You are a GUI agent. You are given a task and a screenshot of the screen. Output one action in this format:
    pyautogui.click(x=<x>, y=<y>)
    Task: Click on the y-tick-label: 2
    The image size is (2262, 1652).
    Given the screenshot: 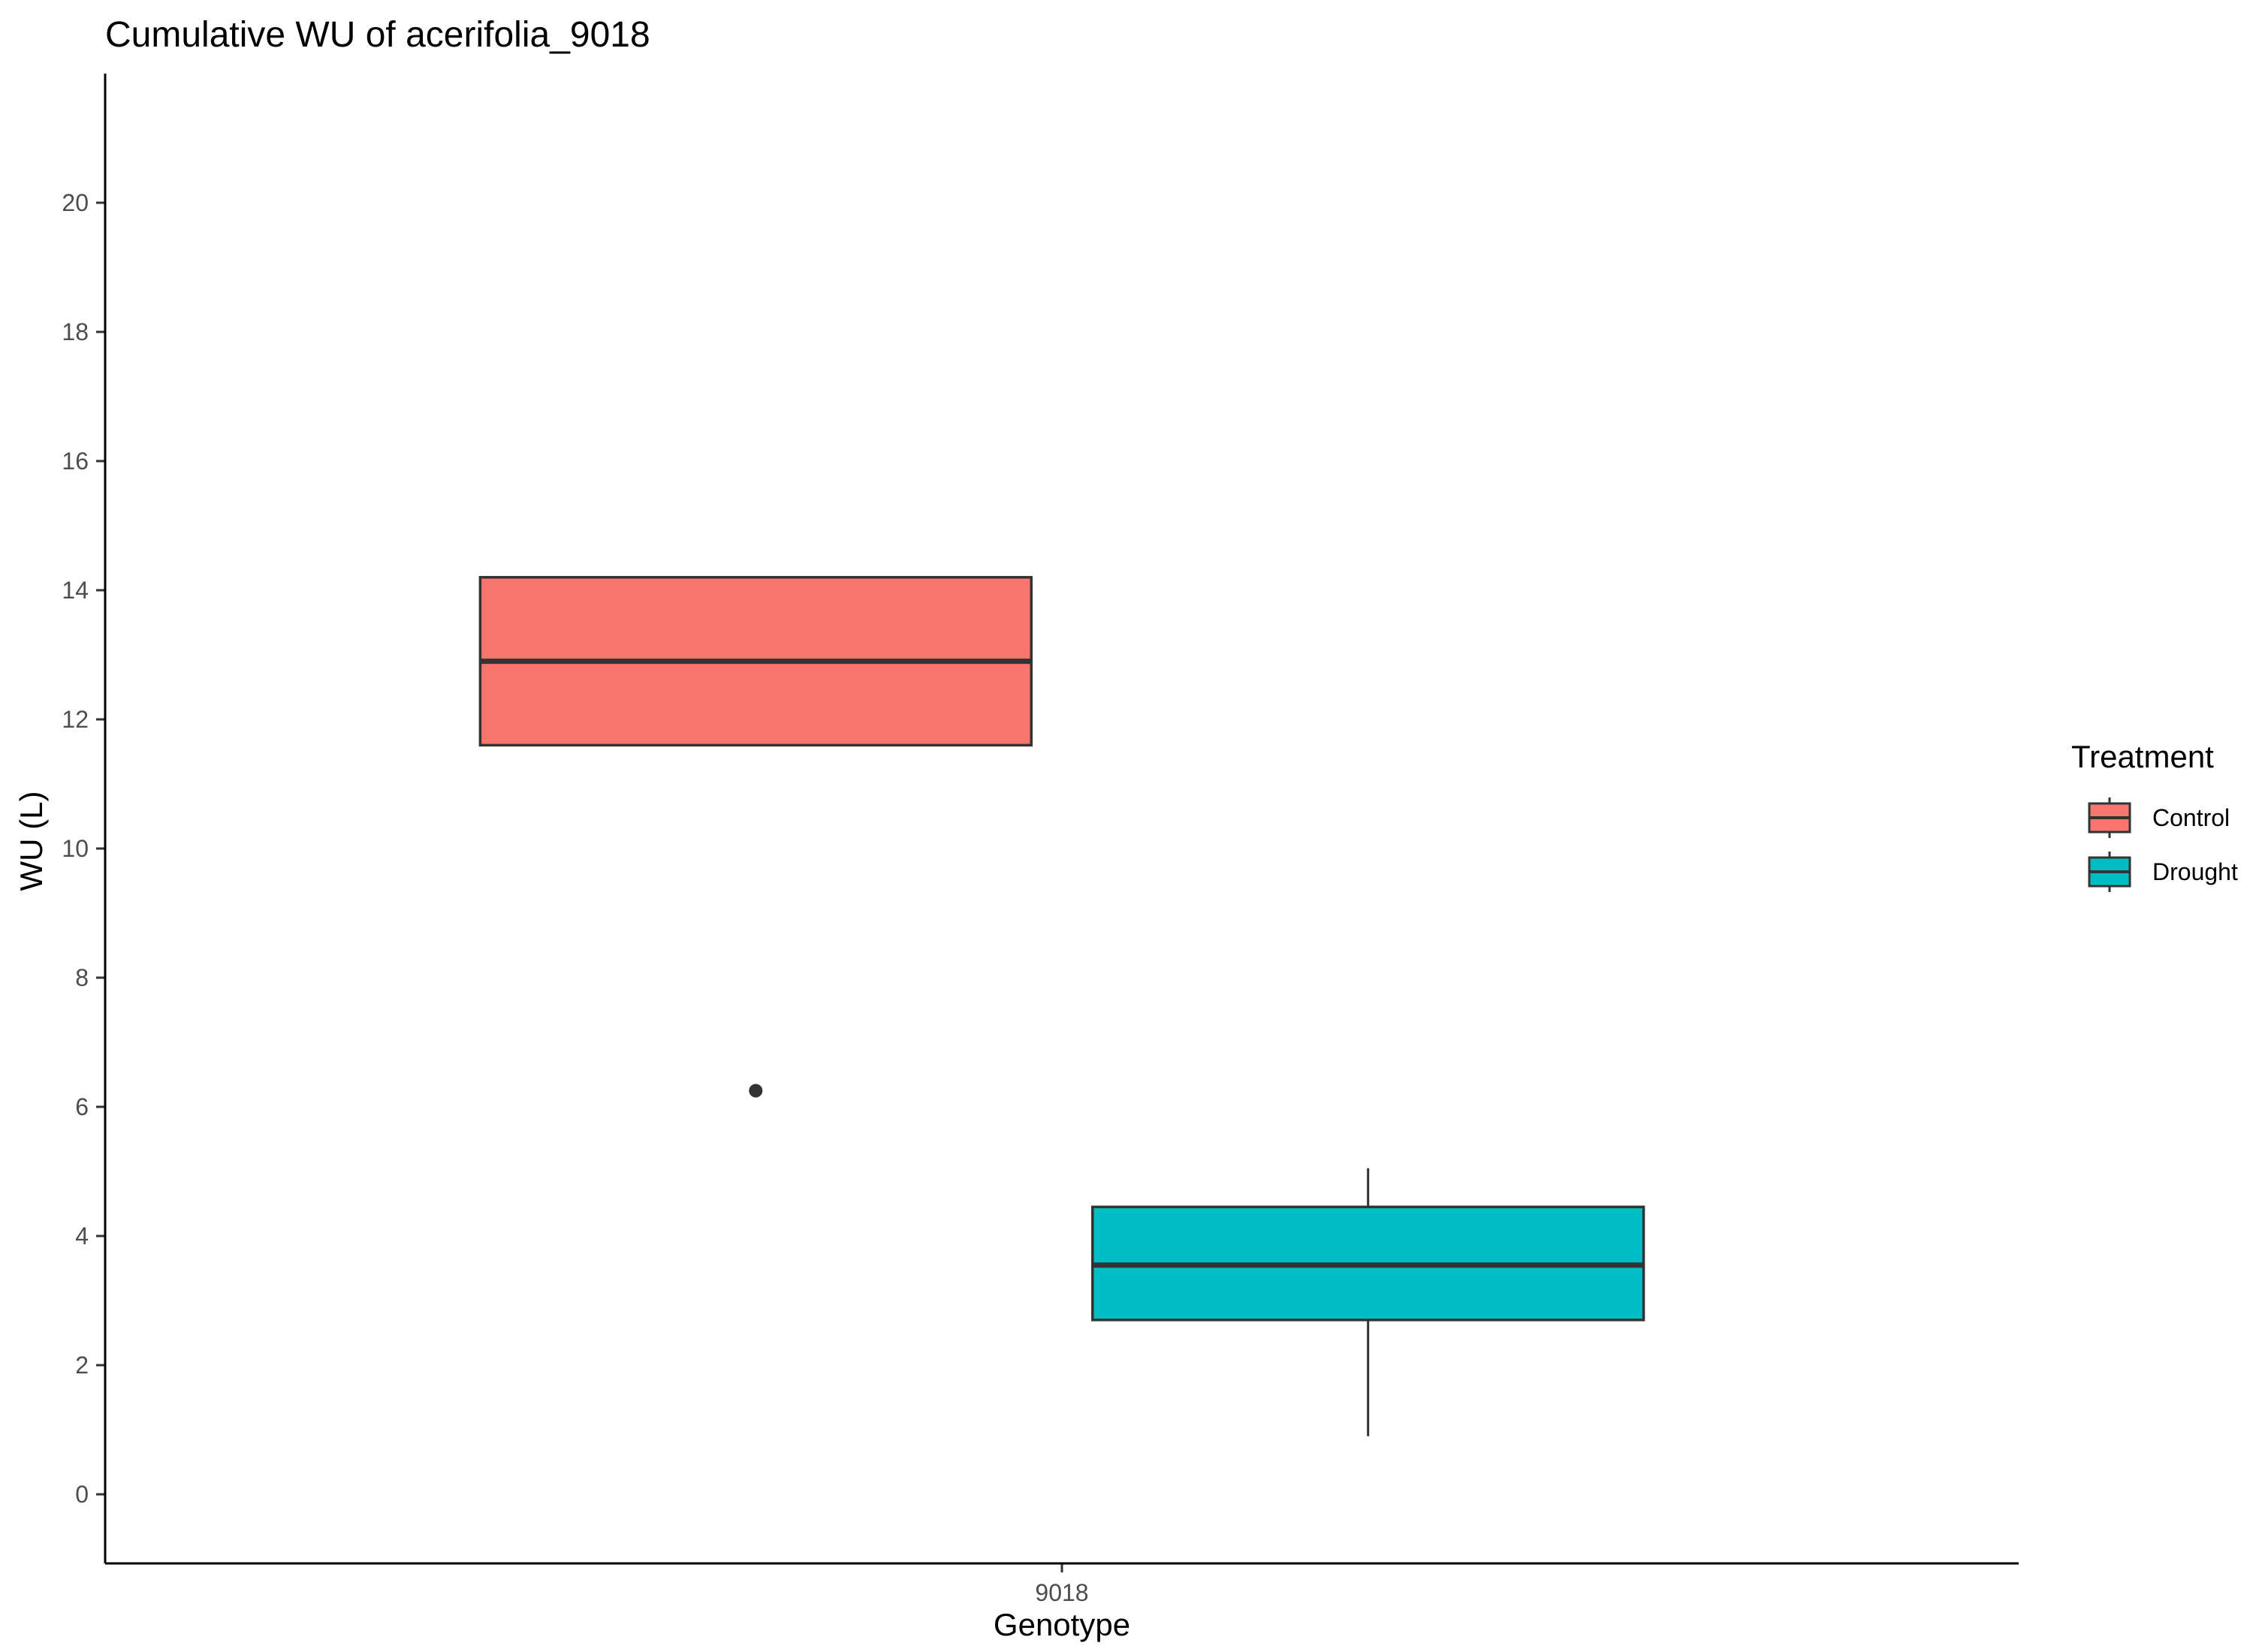 What is the action you would take?
    pyautogui.click(x=82, y=1365)
    